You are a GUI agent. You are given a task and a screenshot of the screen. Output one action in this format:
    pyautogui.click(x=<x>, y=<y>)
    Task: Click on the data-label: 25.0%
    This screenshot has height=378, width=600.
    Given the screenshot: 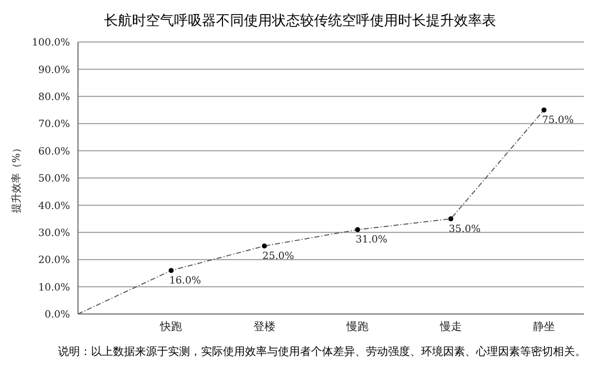 What is the action you would take?
    pyautogui.click(x=278, y=256)
    